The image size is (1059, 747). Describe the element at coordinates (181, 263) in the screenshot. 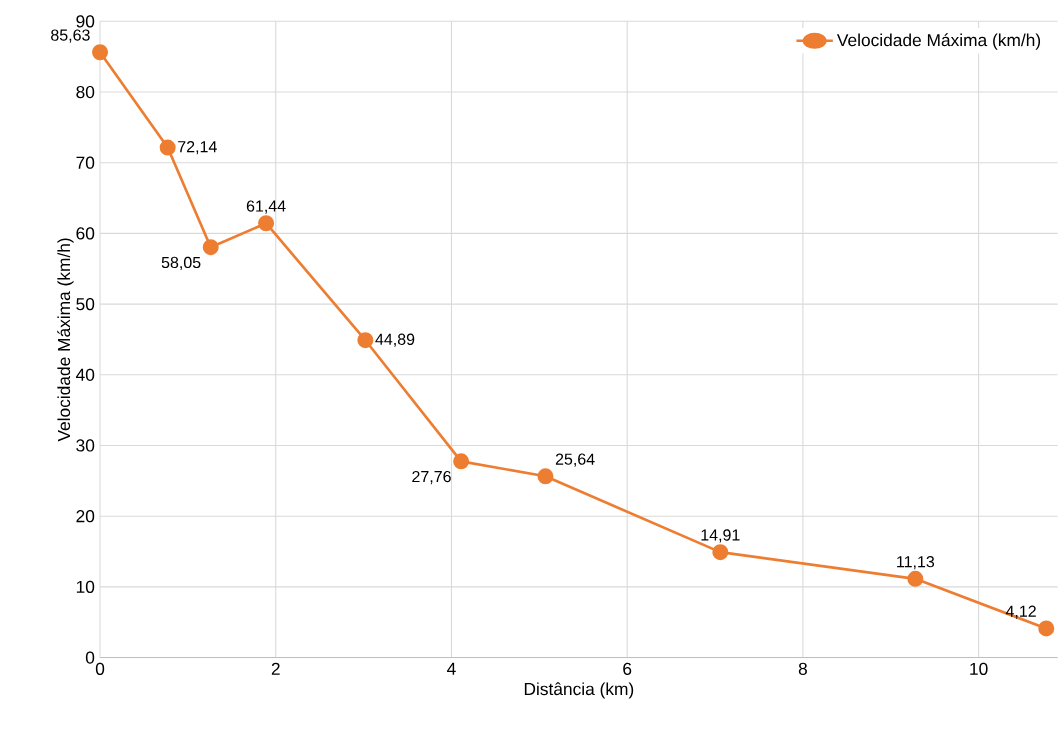

I see `data-label: 58,05` at that location.